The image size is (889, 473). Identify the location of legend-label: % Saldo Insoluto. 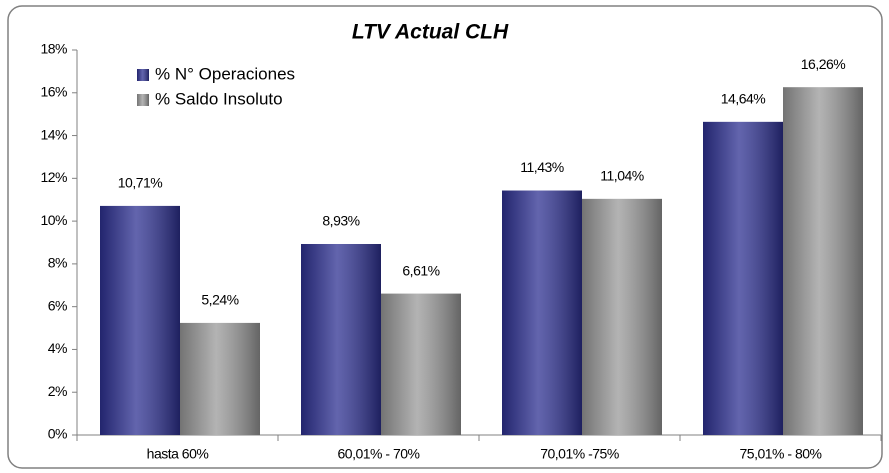
(219, 98).